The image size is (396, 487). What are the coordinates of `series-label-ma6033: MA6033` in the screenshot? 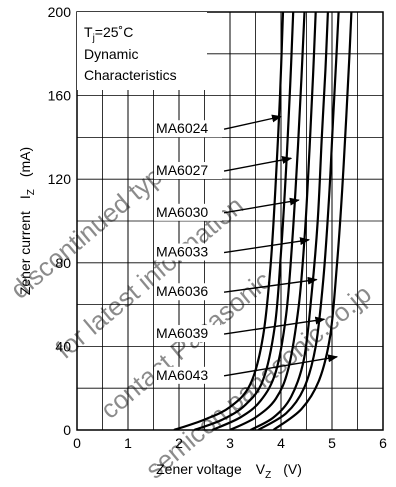 It's located at (182, 252).